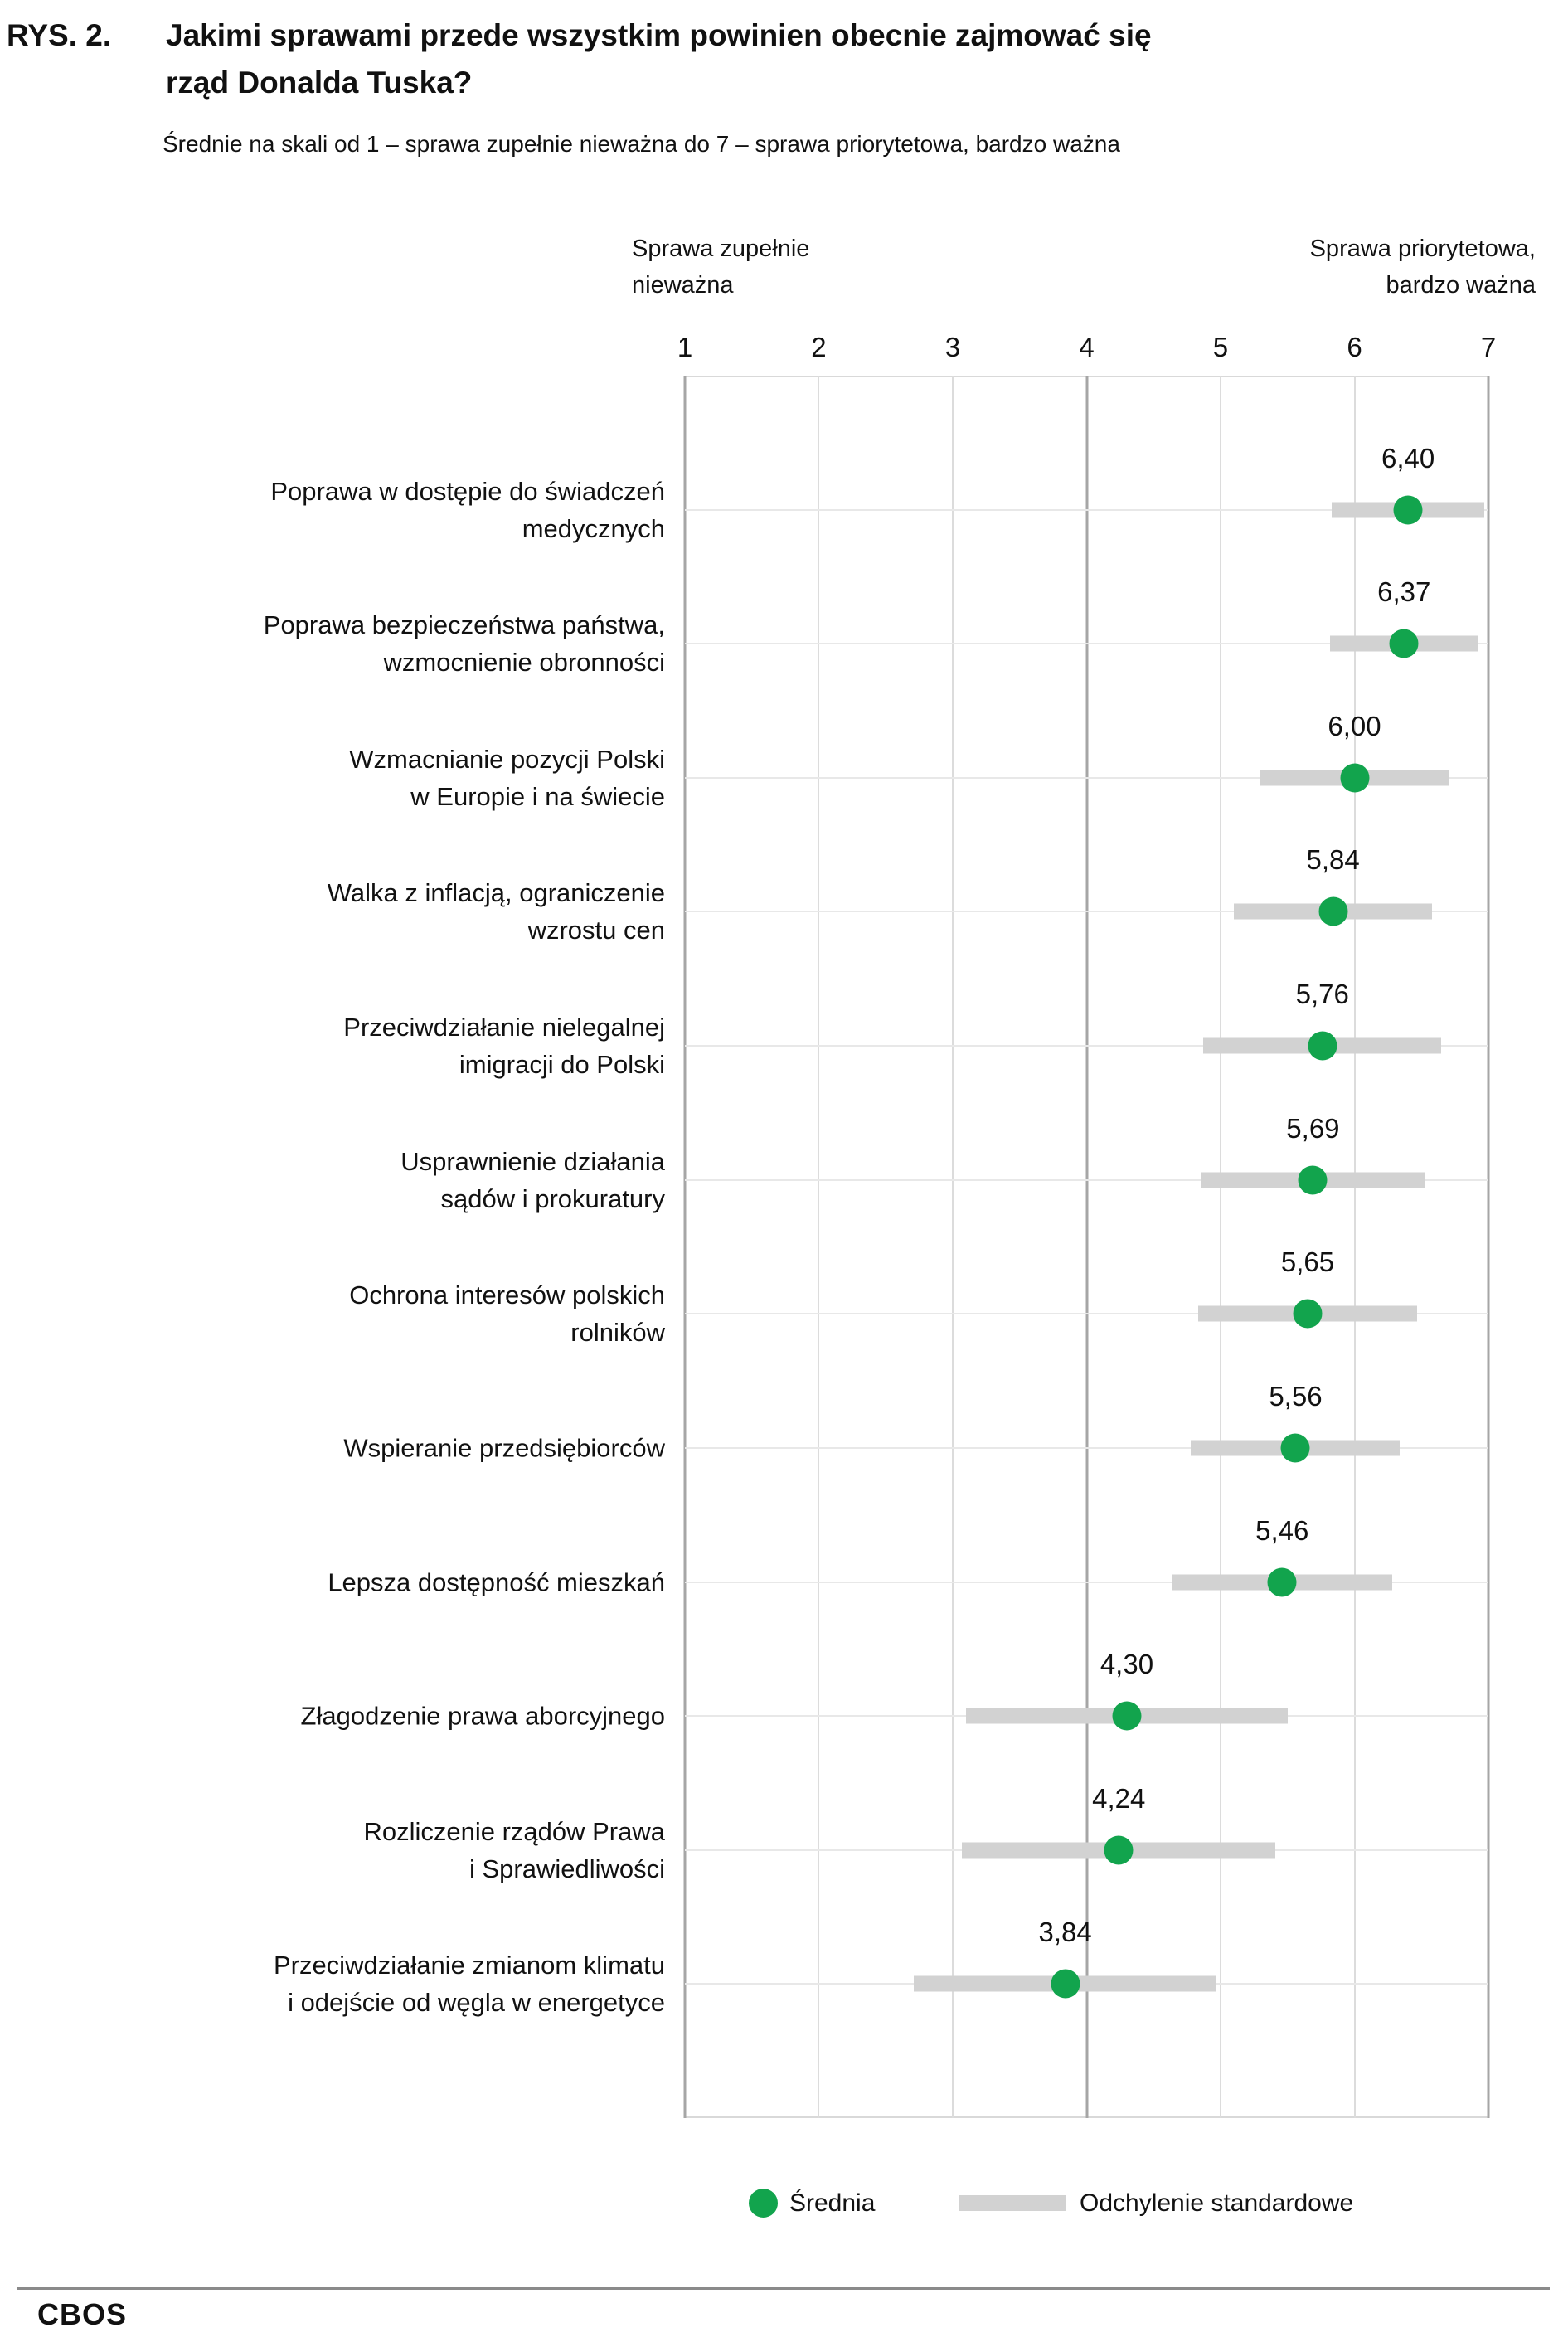 The width and height of the screenshot is (1568, 2342). What do you see at coordinates (685, 347) in the screenshot?
I see `tick-label-1: 1` at bounding box center [685, 347].